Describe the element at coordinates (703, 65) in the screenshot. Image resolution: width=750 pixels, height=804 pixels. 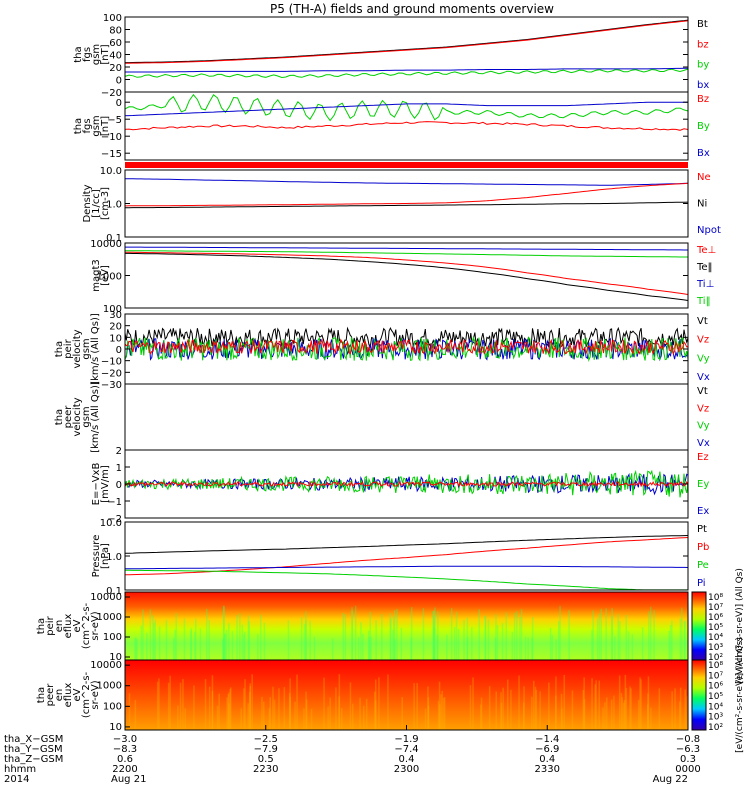
I see `legend-label: by` at that location.